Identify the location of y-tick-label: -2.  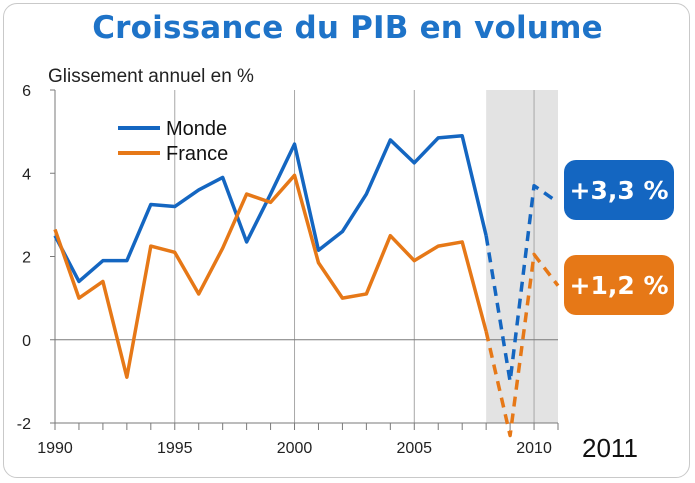
(24, 424).